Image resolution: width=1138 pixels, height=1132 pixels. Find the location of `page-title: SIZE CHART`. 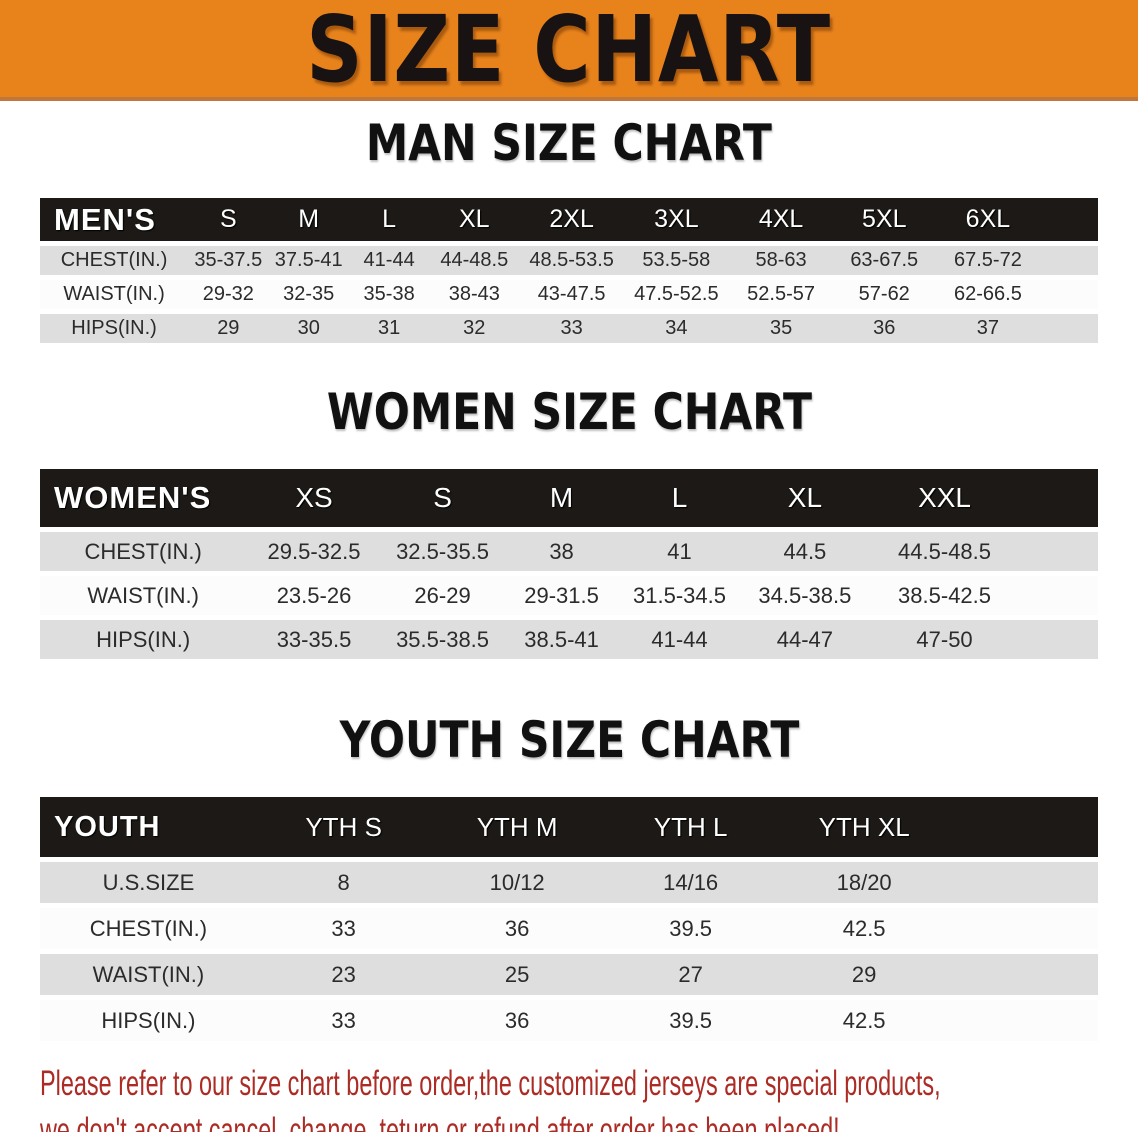

page-title: SIZE CHART is located at coordinates (569, 50).